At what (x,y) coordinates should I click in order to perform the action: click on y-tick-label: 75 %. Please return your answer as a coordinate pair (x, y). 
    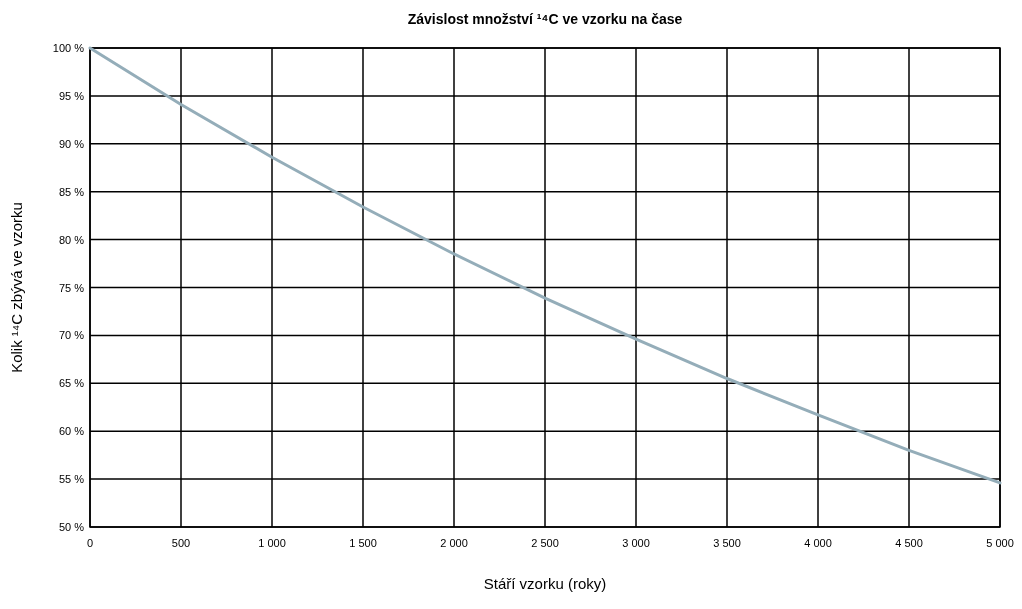
    Looking at the image, I should click on (71, 287).